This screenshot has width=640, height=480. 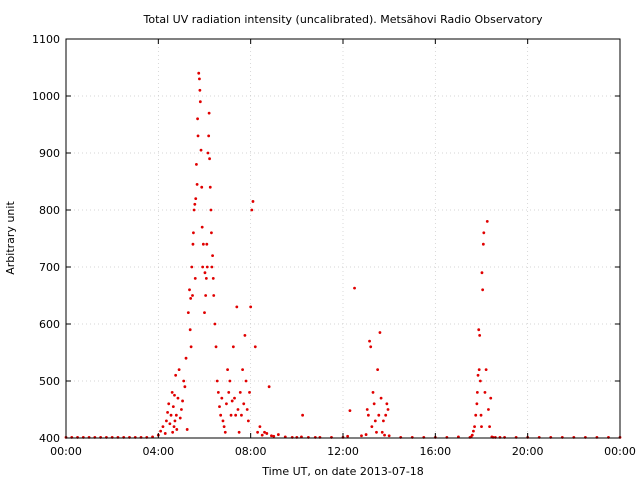 What do you see at coordinates (10, 238) in the screenshot?
I see `y-axis-label: Arbitrary unit` at bounding box center [10, 238].